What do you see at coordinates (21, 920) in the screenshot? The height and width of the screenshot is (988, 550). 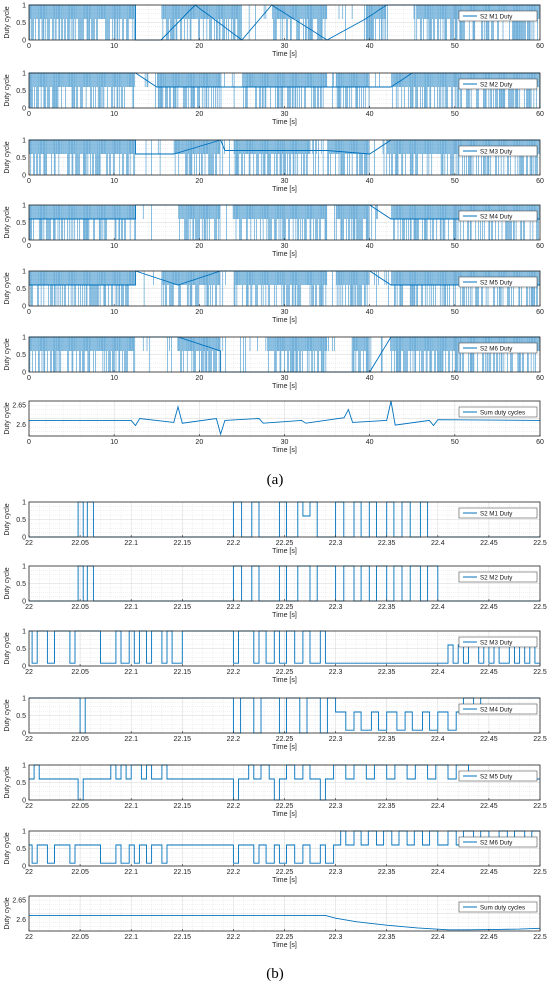 I see `y-tick-label: 2.6` at bounding box center [21, 920].